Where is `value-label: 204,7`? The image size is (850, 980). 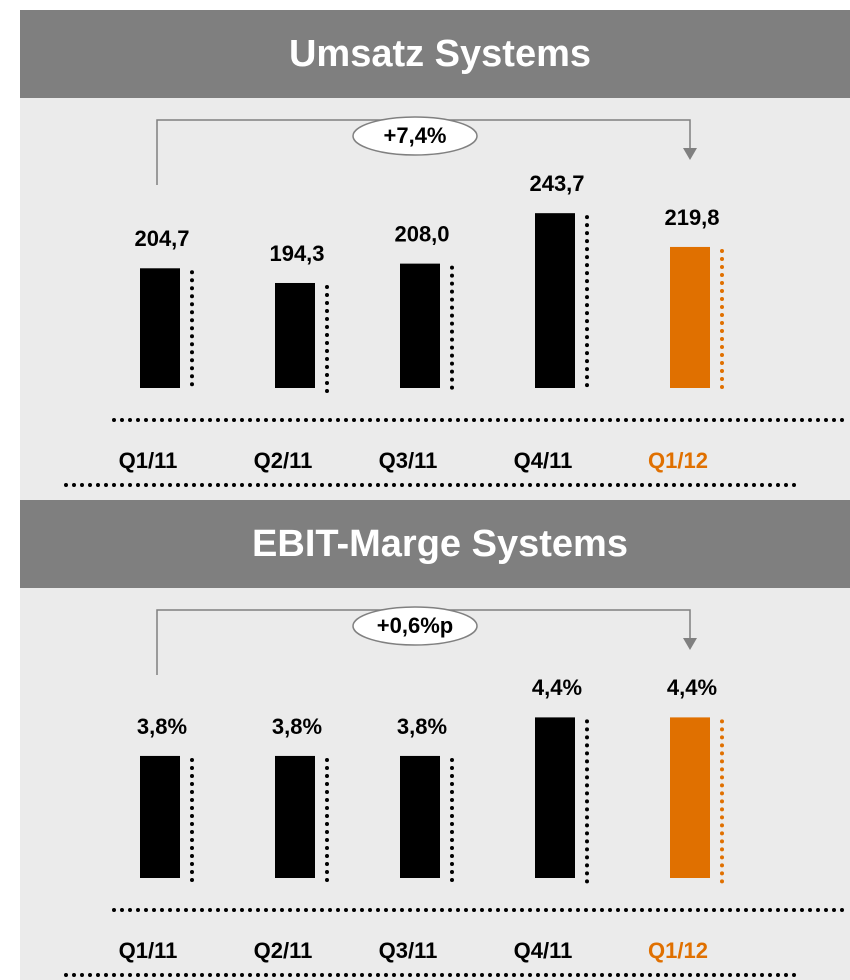
value-label: 204,7 is located at coordinates (161, 238).